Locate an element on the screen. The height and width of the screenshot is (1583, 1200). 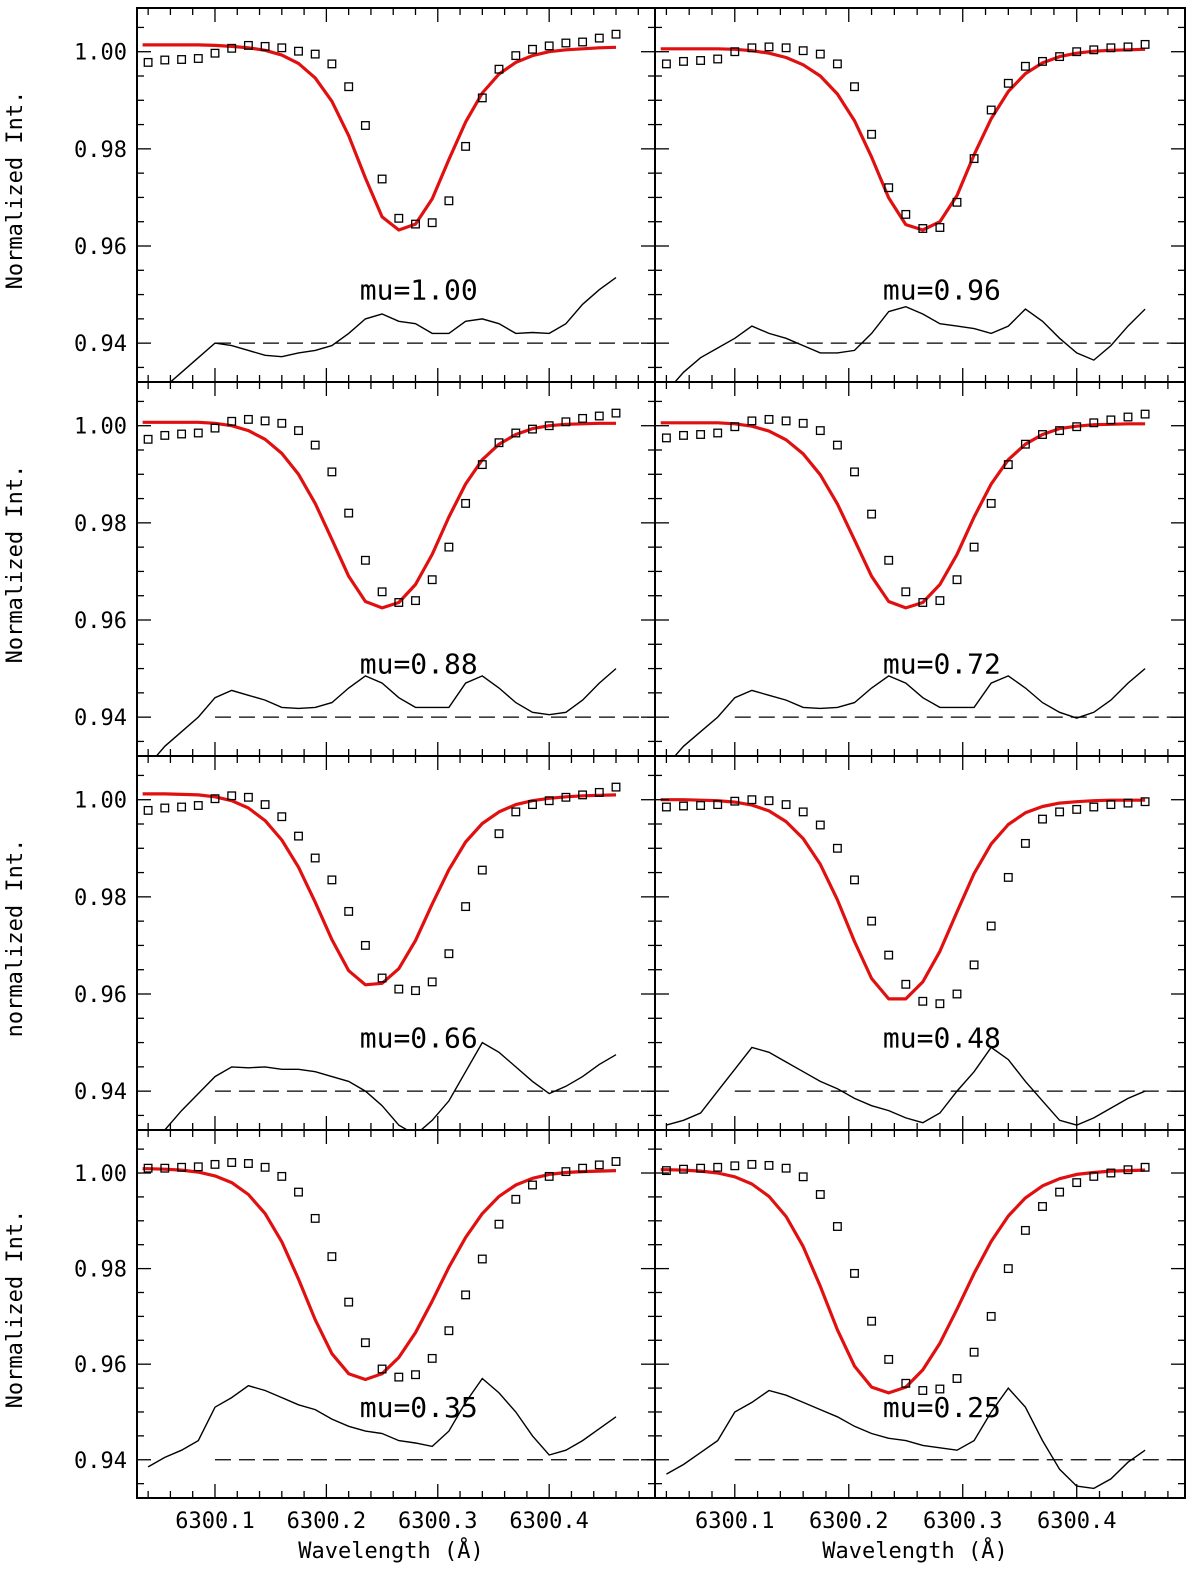
panel-label: mu=0.66 is located at coordinates (419, 1038).